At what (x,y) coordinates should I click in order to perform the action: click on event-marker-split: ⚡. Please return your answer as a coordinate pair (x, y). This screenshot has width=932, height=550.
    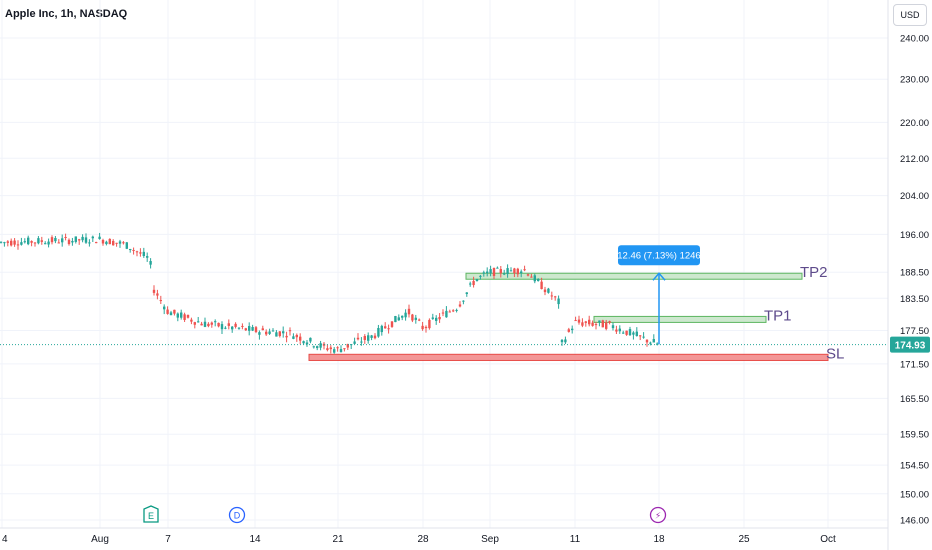
    Looking at the image, I should click on (658, 515).